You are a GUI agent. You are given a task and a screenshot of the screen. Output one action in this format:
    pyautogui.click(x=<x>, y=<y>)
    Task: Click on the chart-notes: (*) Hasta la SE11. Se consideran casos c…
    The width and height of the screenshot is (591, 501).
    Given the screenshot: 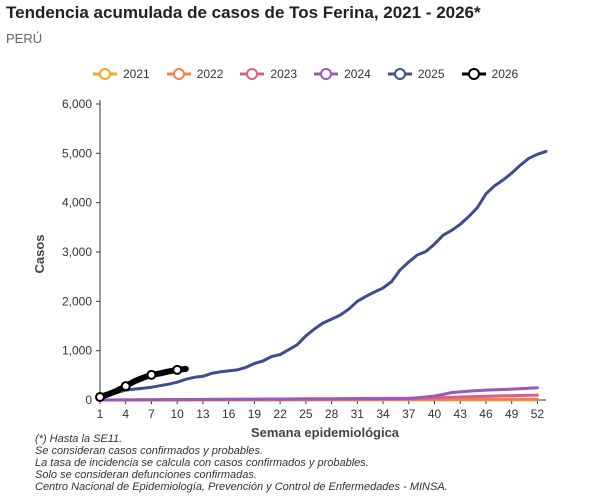 What is the action you would take?
    pyautogui.click(x=241, y=463)
    